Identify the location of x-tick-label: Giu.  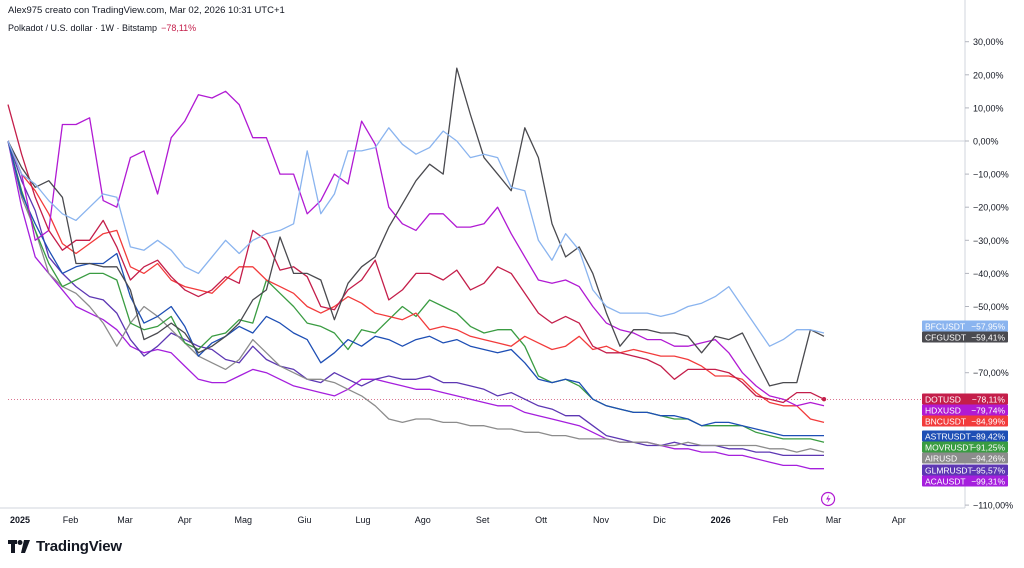
(304, 520).